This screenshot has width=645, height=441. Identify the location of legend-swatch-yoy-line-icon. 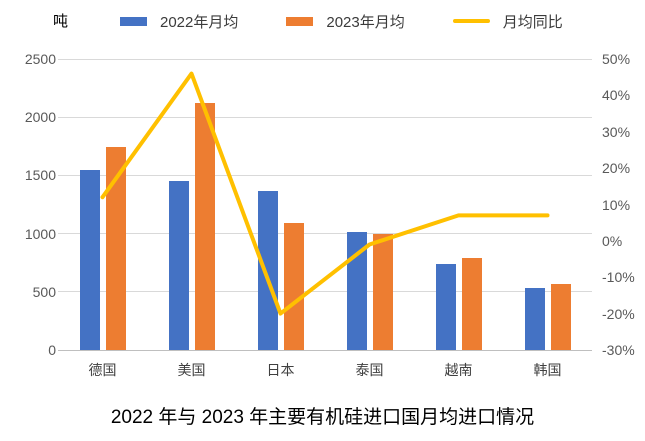
(471, 21).